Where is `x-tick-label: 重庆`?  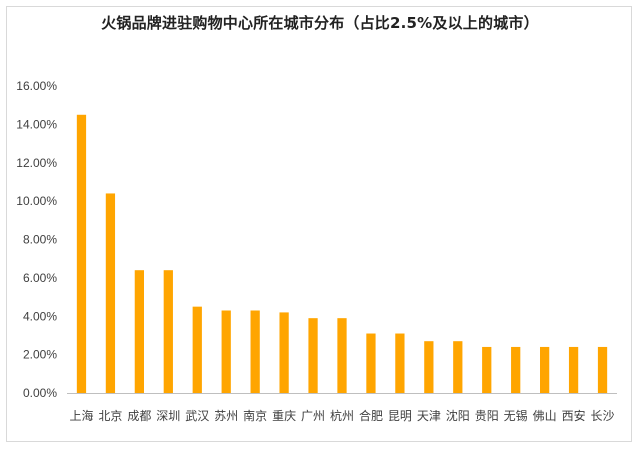
x-tick-label: 重庆 is located at coordinates (284, 416).